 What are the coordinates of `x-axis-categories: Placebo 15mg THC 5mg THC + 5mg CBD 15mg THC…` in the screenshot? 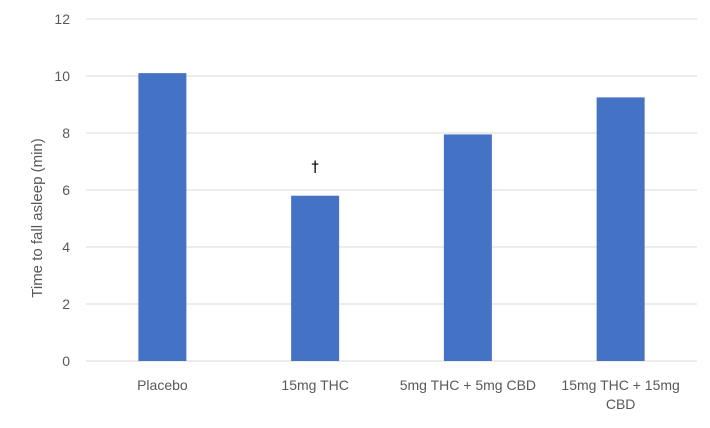 It's located at (408, 394).